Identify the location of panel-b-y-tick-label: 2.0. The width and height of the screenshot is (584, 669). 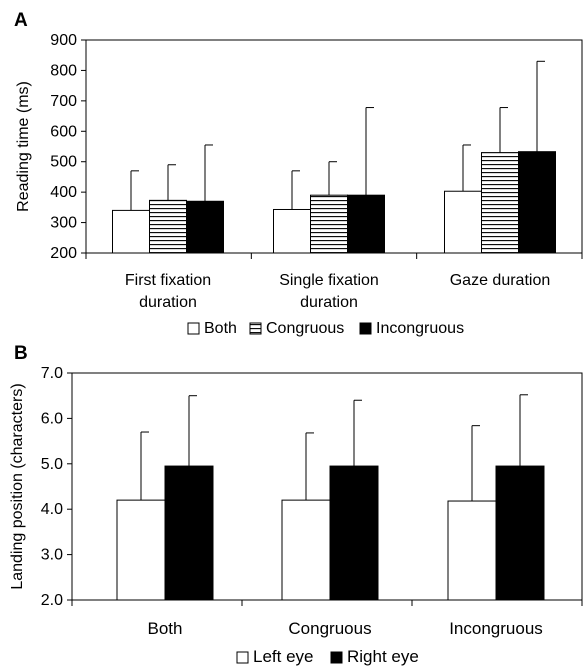
(52, 600).